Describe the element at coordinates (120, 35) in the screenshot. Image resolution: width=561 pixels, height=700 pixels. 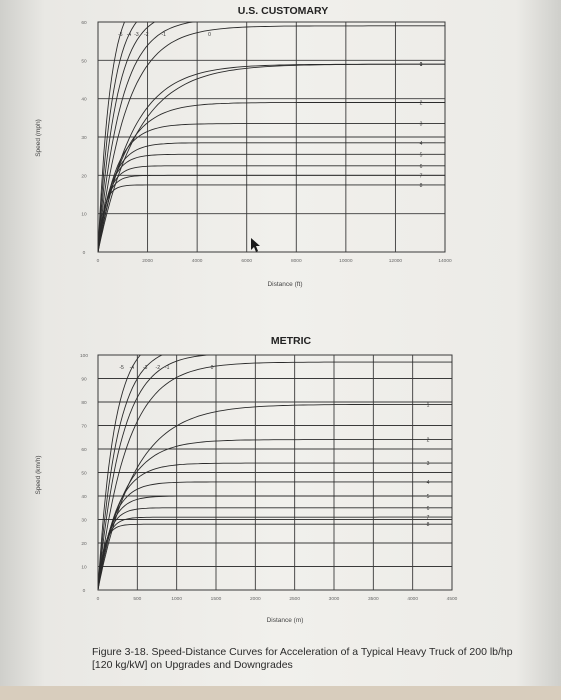
I see `grade-label-top: -5` at that location.